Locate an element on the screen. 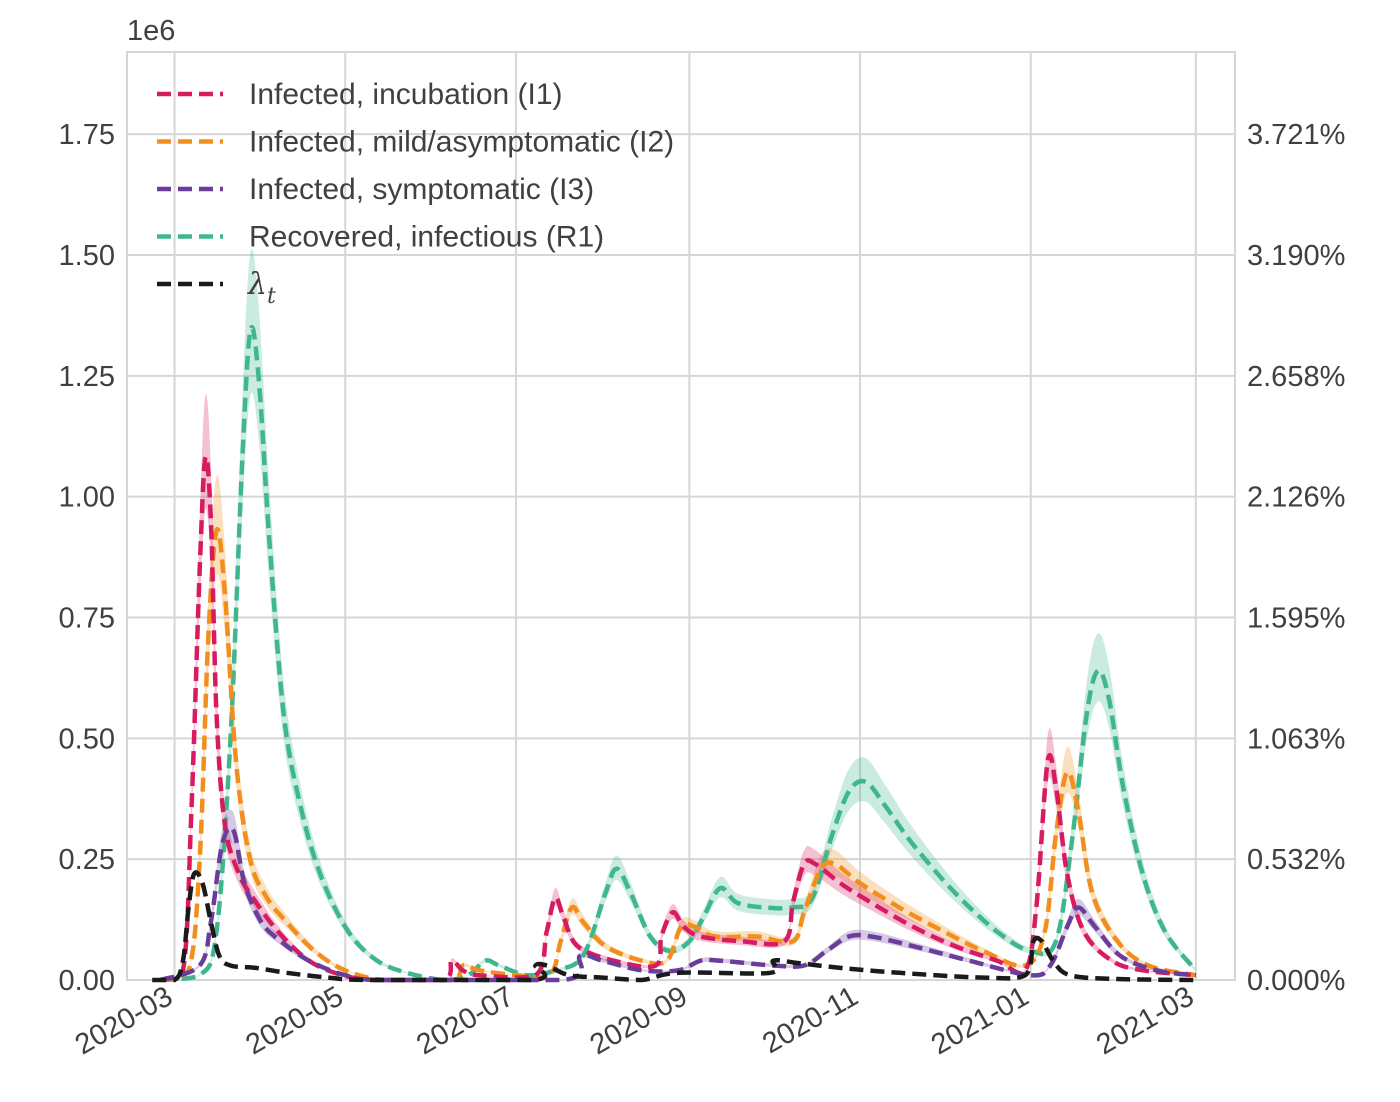  y2-tick-label: 2.658% is located at coordinates (1296, 377).